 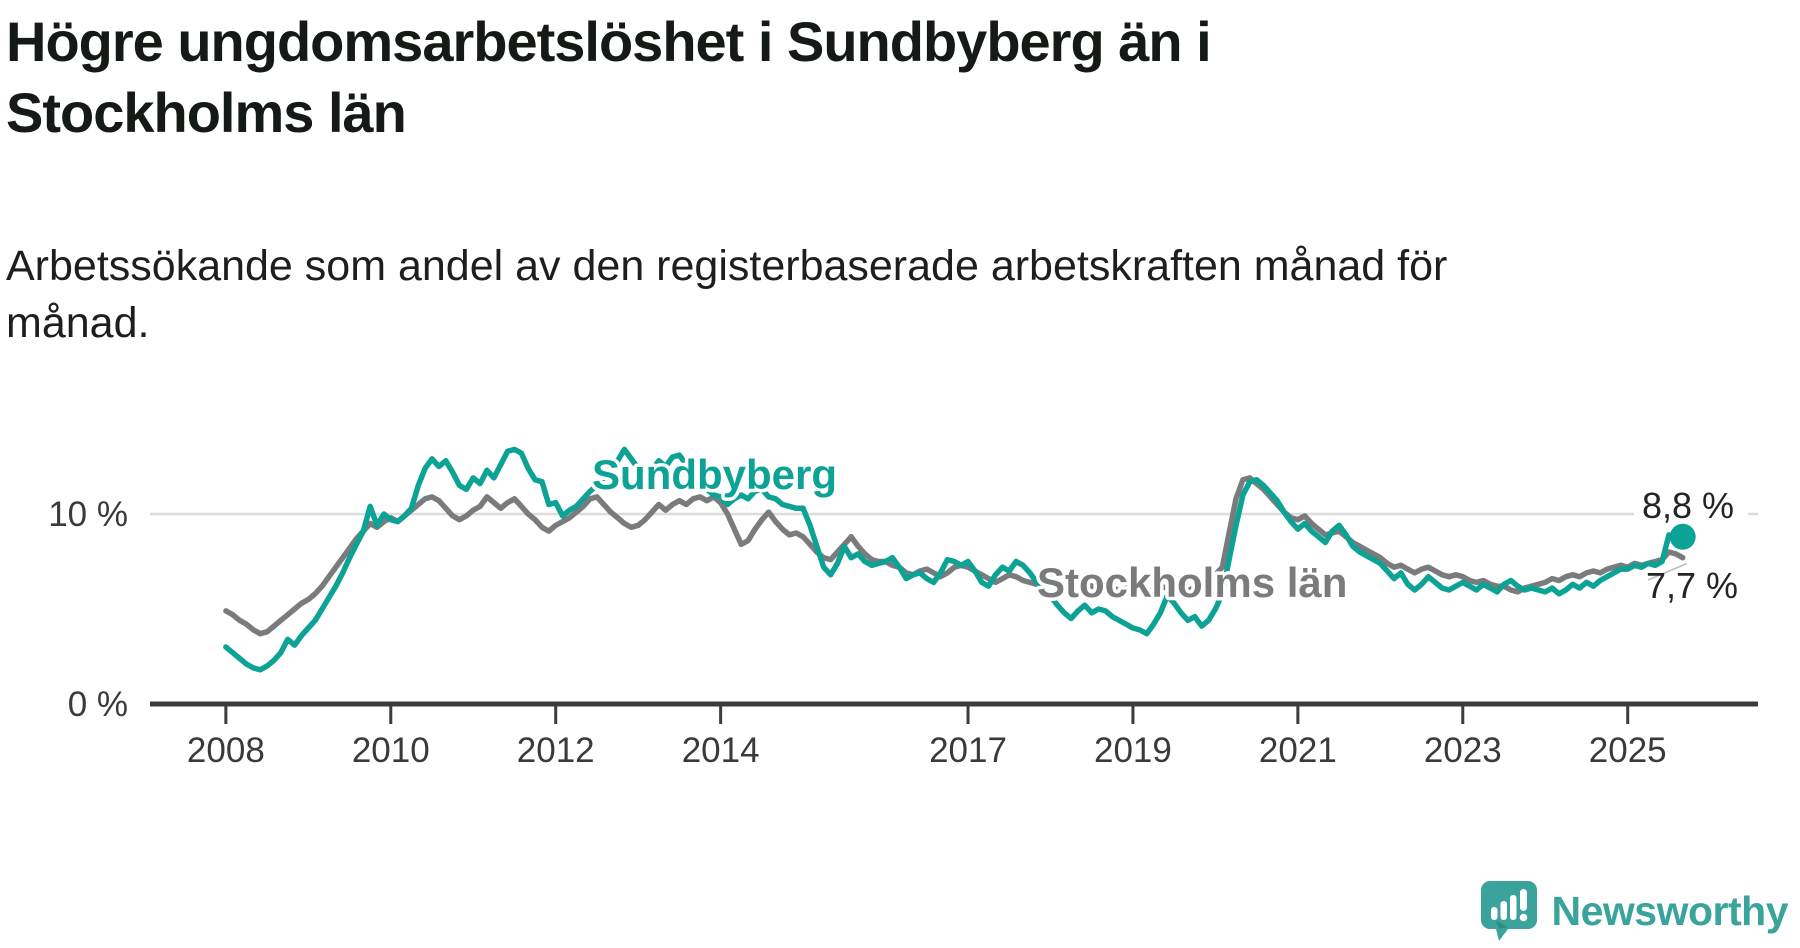 What do you see at coordinates (1670, 910) in the screenshot?
I see `newsworthy-logo-text: Newsworthy` at bounding box center [1670, 910].